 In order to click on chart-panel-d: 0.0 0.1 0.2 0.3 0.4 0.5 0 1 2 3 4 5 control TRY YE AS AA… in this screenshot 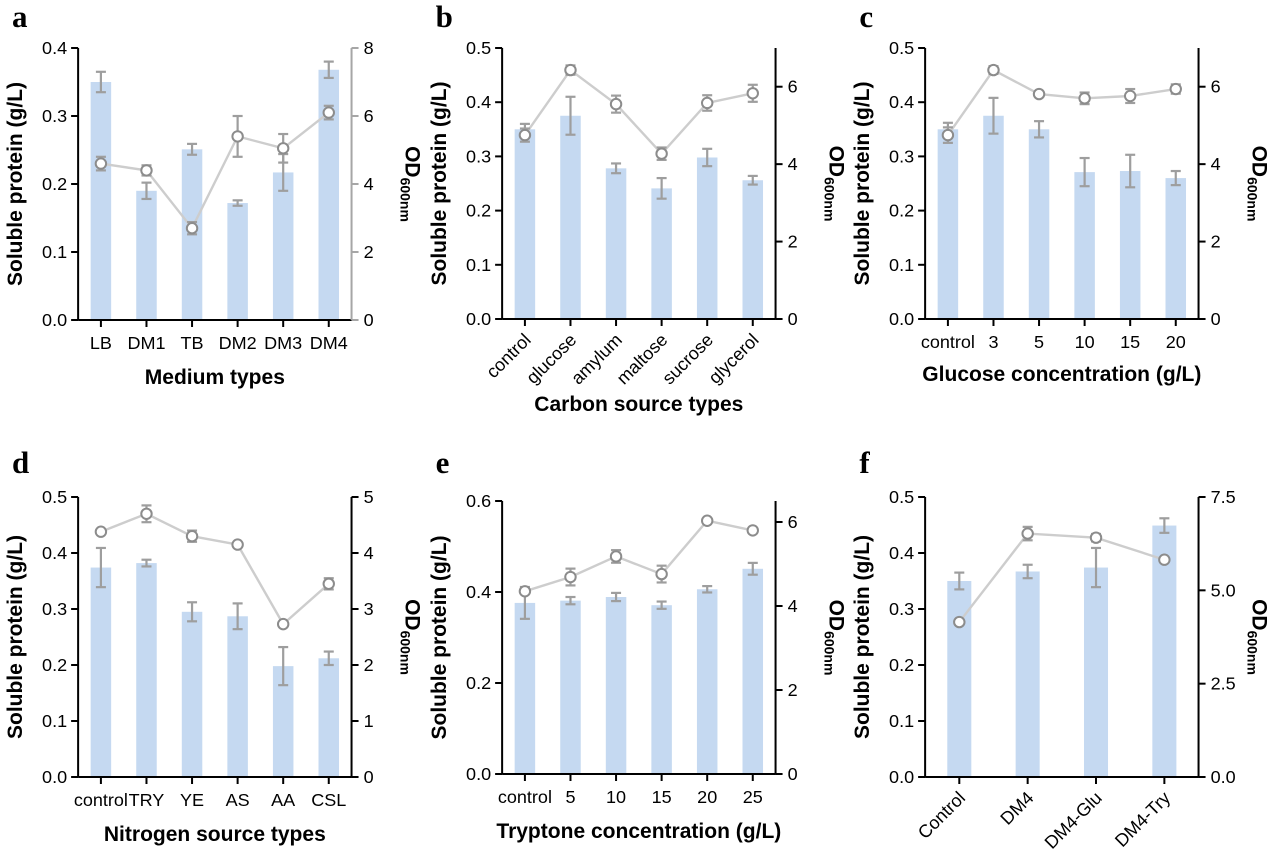, I will do `click(214, 666)`.